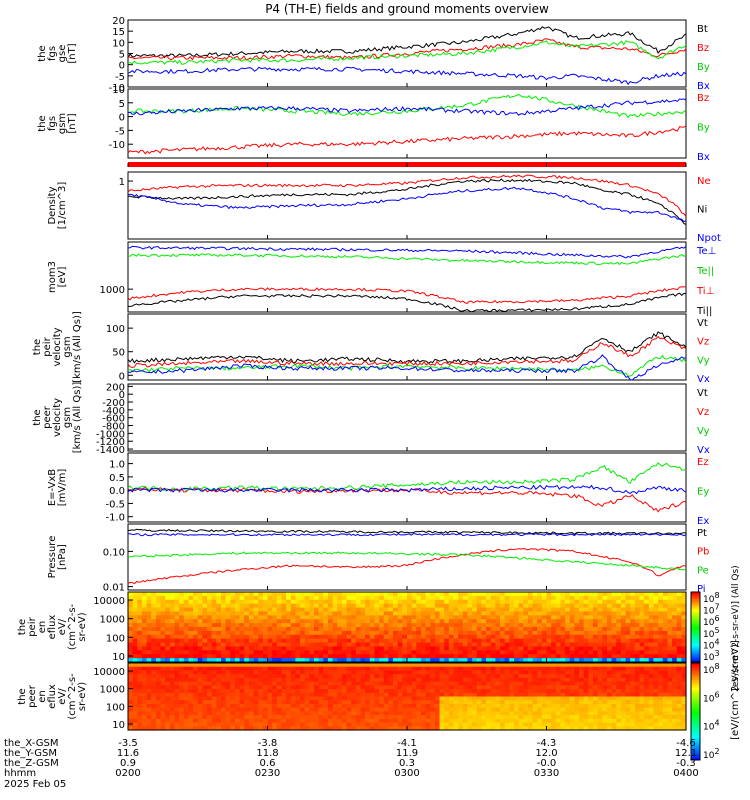 The image size is (750, 800). I want to click on ytick-label: -1200, so click(110, 442).